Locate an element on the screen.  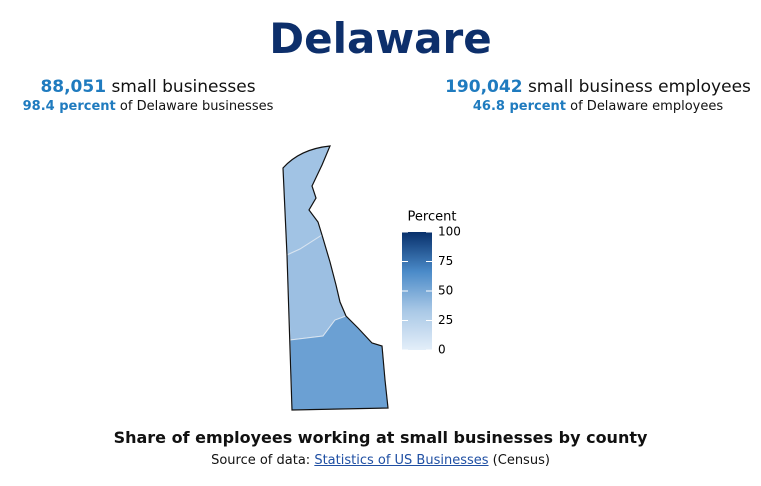
stat-count: 190,042 is located at coordinates (484, 87).